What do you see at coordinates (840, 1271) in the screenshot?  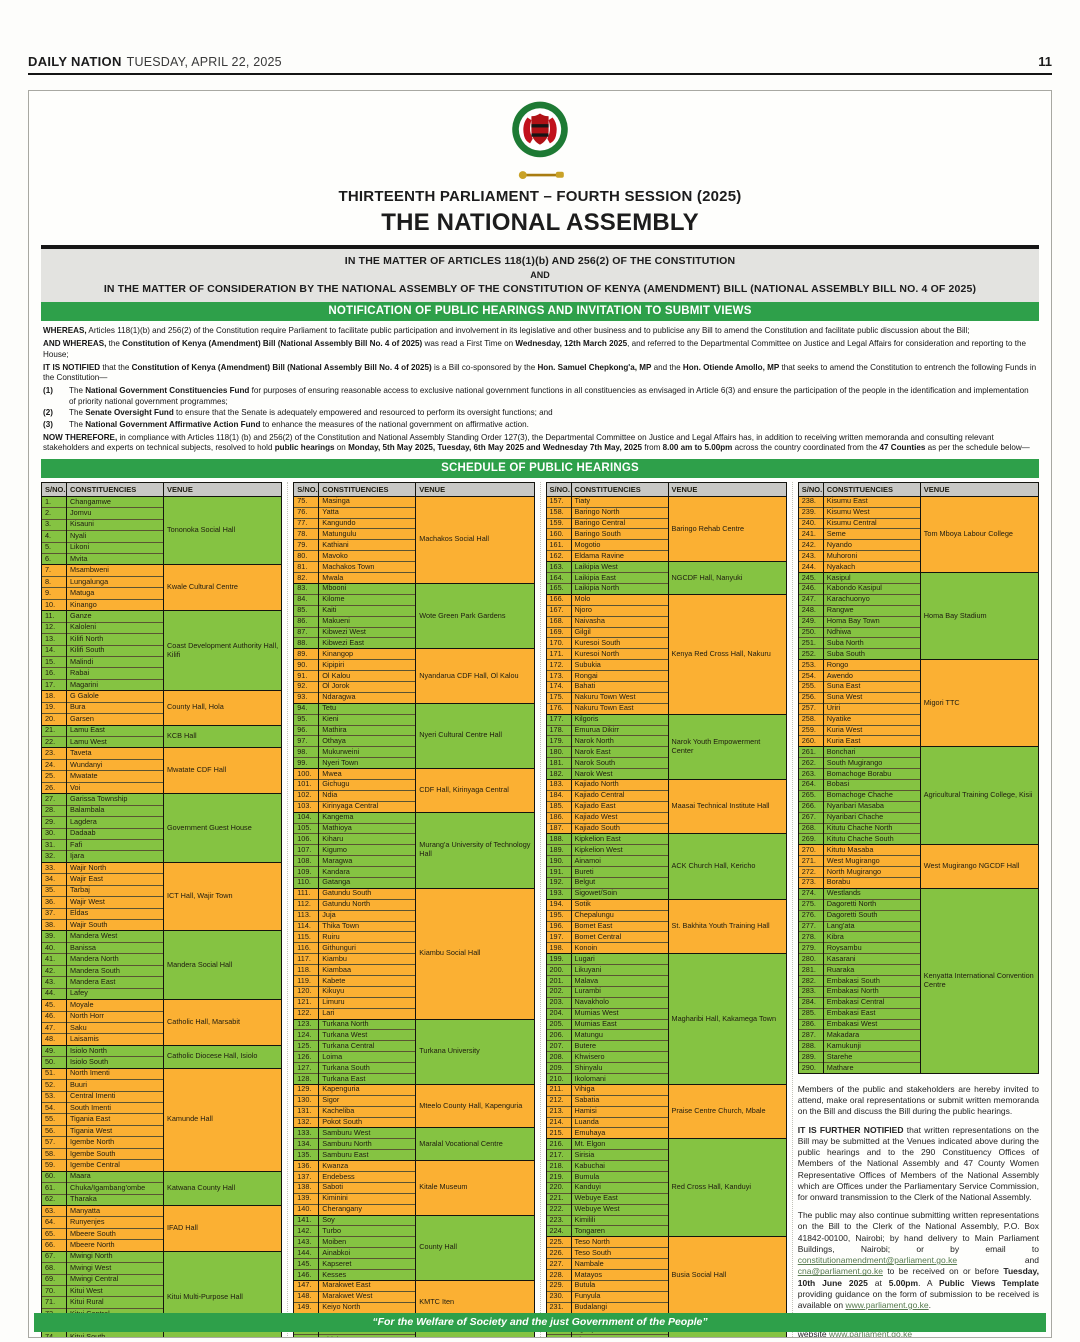 I see `link: cna@parliament.go.ke` at bounding box center [840, 1271].